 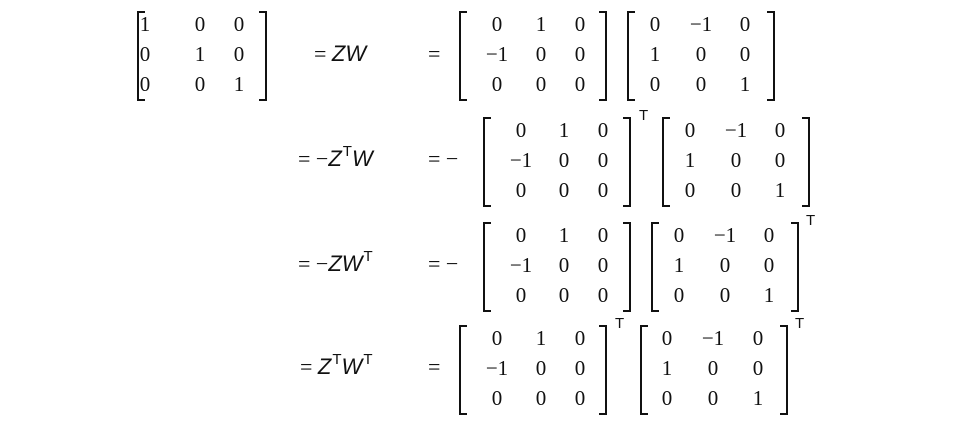 I want to click on expr-row-4: = ZTWT, so click(x=336, y=366).